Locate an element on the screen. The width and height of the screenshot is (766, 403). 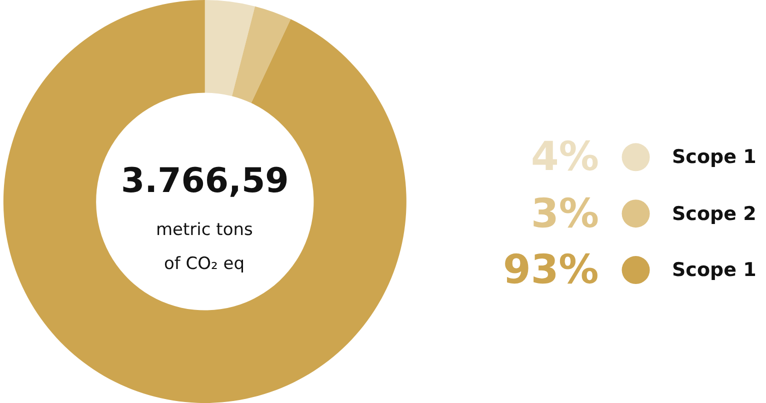
text: 3.766,59 is located at coordinates (205, 181).